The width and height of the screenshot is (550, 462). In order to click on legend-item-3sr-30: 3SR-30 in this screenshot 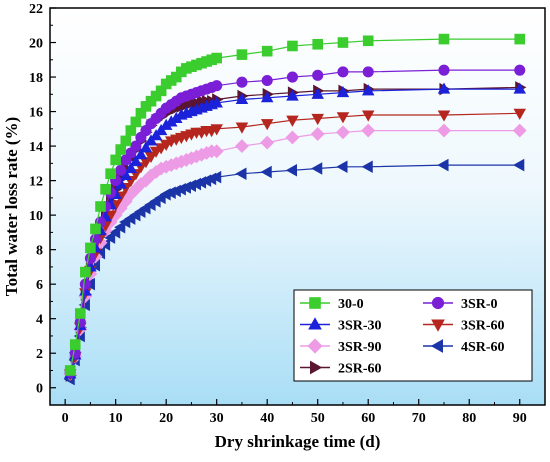, I will do `click(341, 325)`.